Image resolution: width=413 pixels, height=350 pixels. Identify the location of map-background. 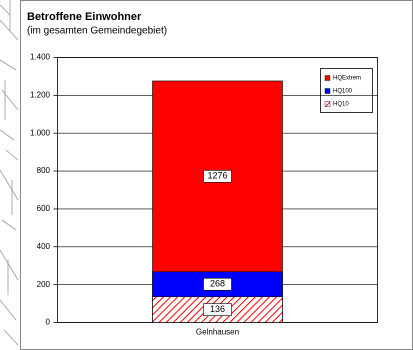
(9, 173).